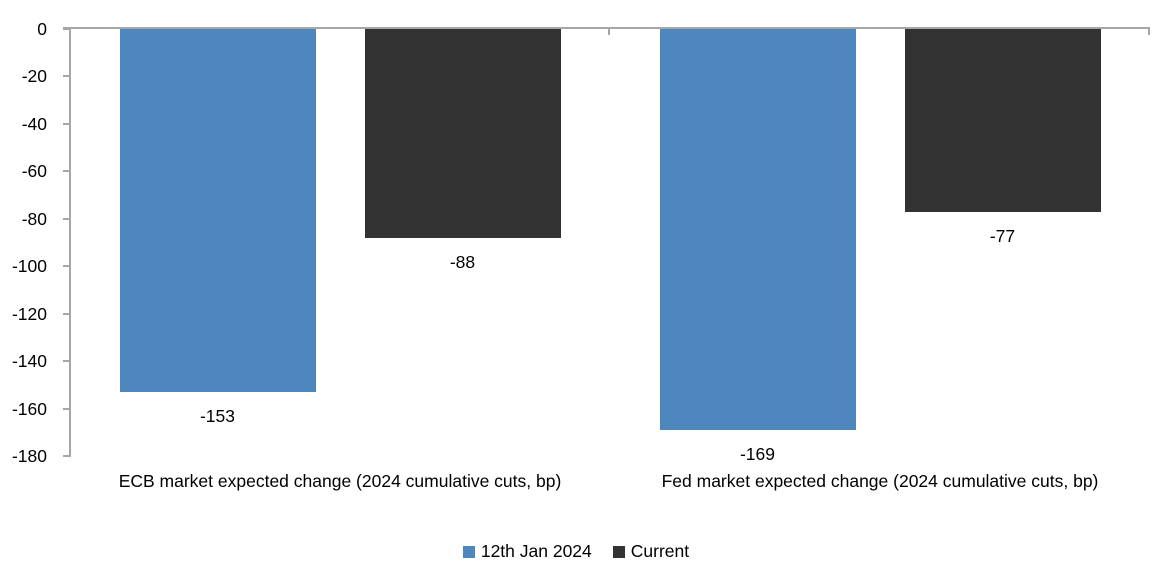 The width and height of the screenshot is (1152, 587). I want to click on legend-label-current: Current, so click(660, 551).